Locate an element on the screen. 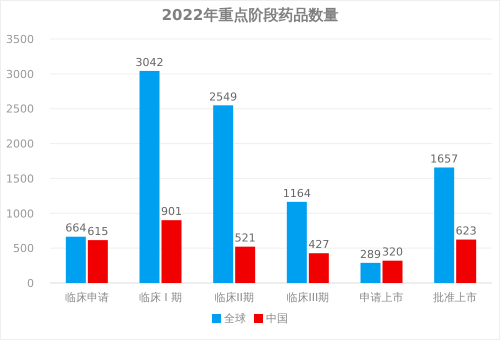 The height and width of the screenshot is (340, 500). data-label: 320 is located at coordinates (392, 252).